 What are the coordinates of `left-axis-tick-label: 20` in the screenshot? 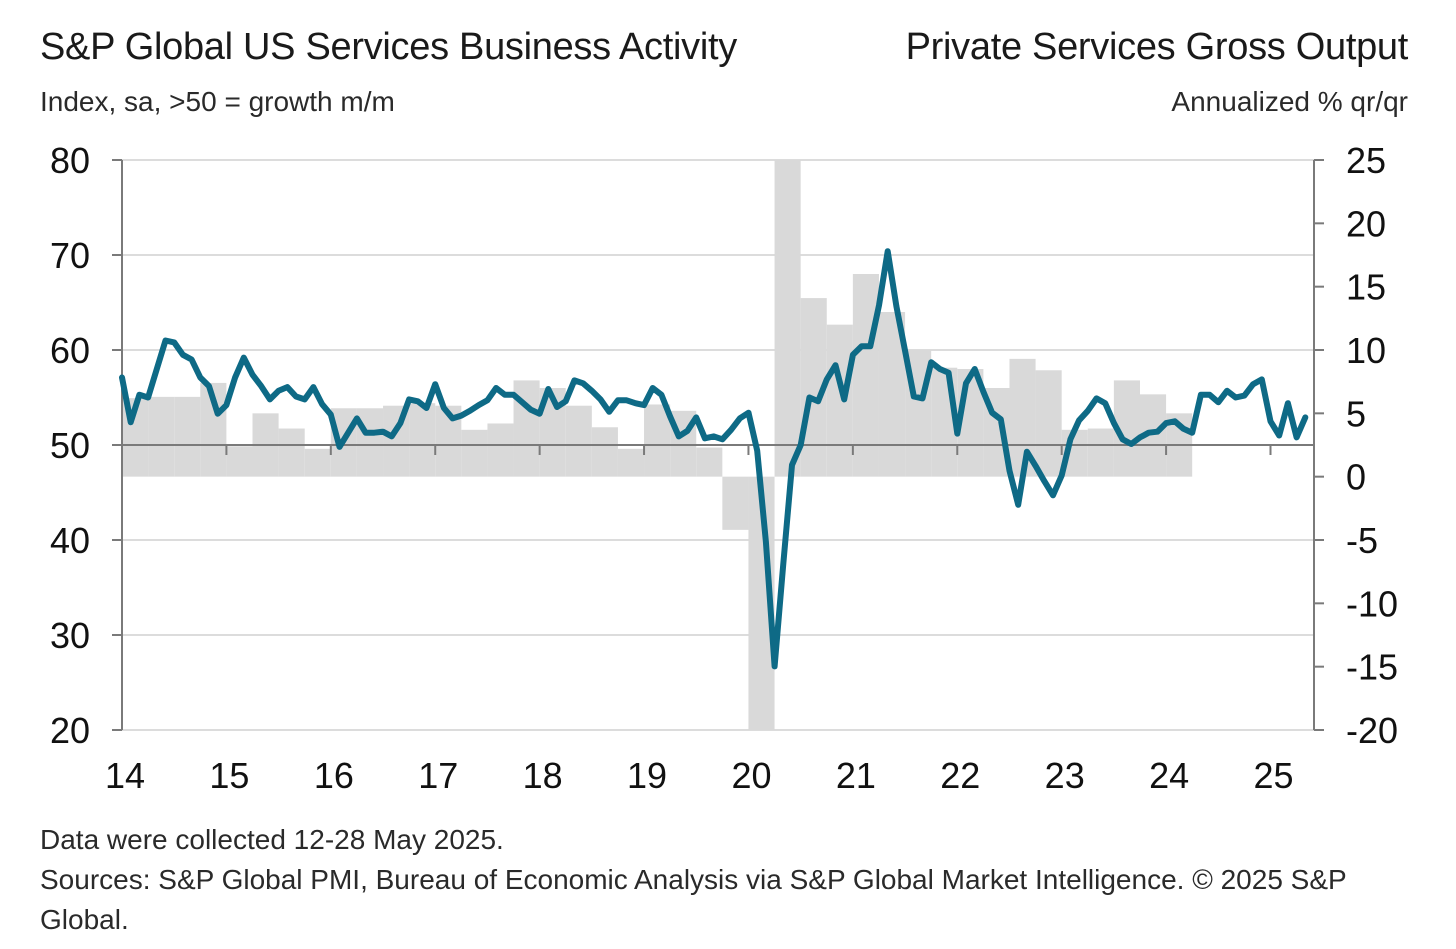 It's located at (70, 730).